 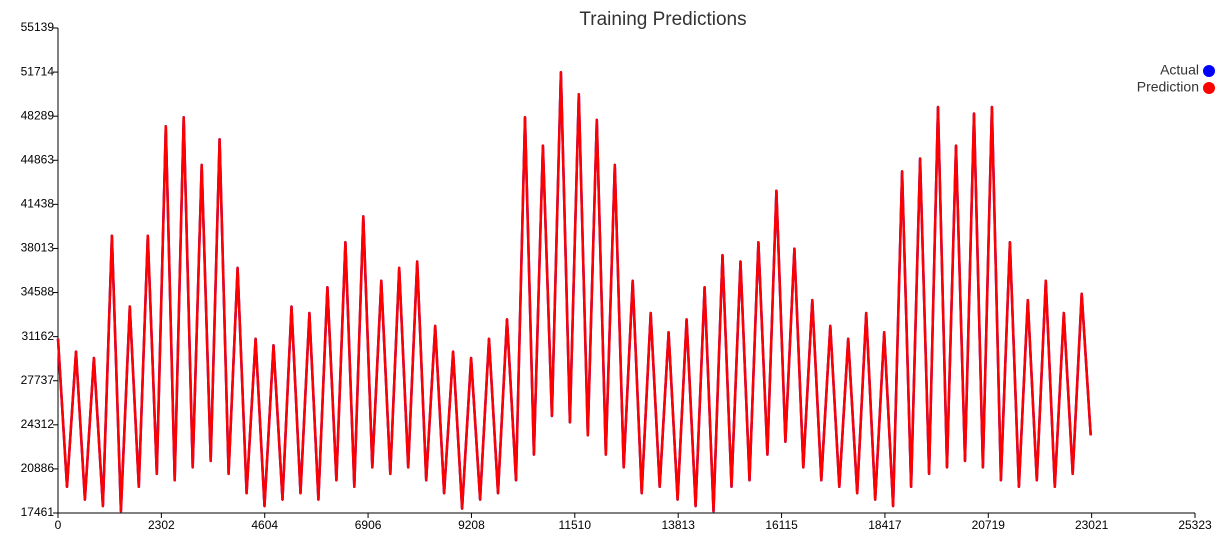 What do you see at coordinates (38, 159) in the screenshot?
I see `y-tick-label: 44863` at bounding box center [38, 159].